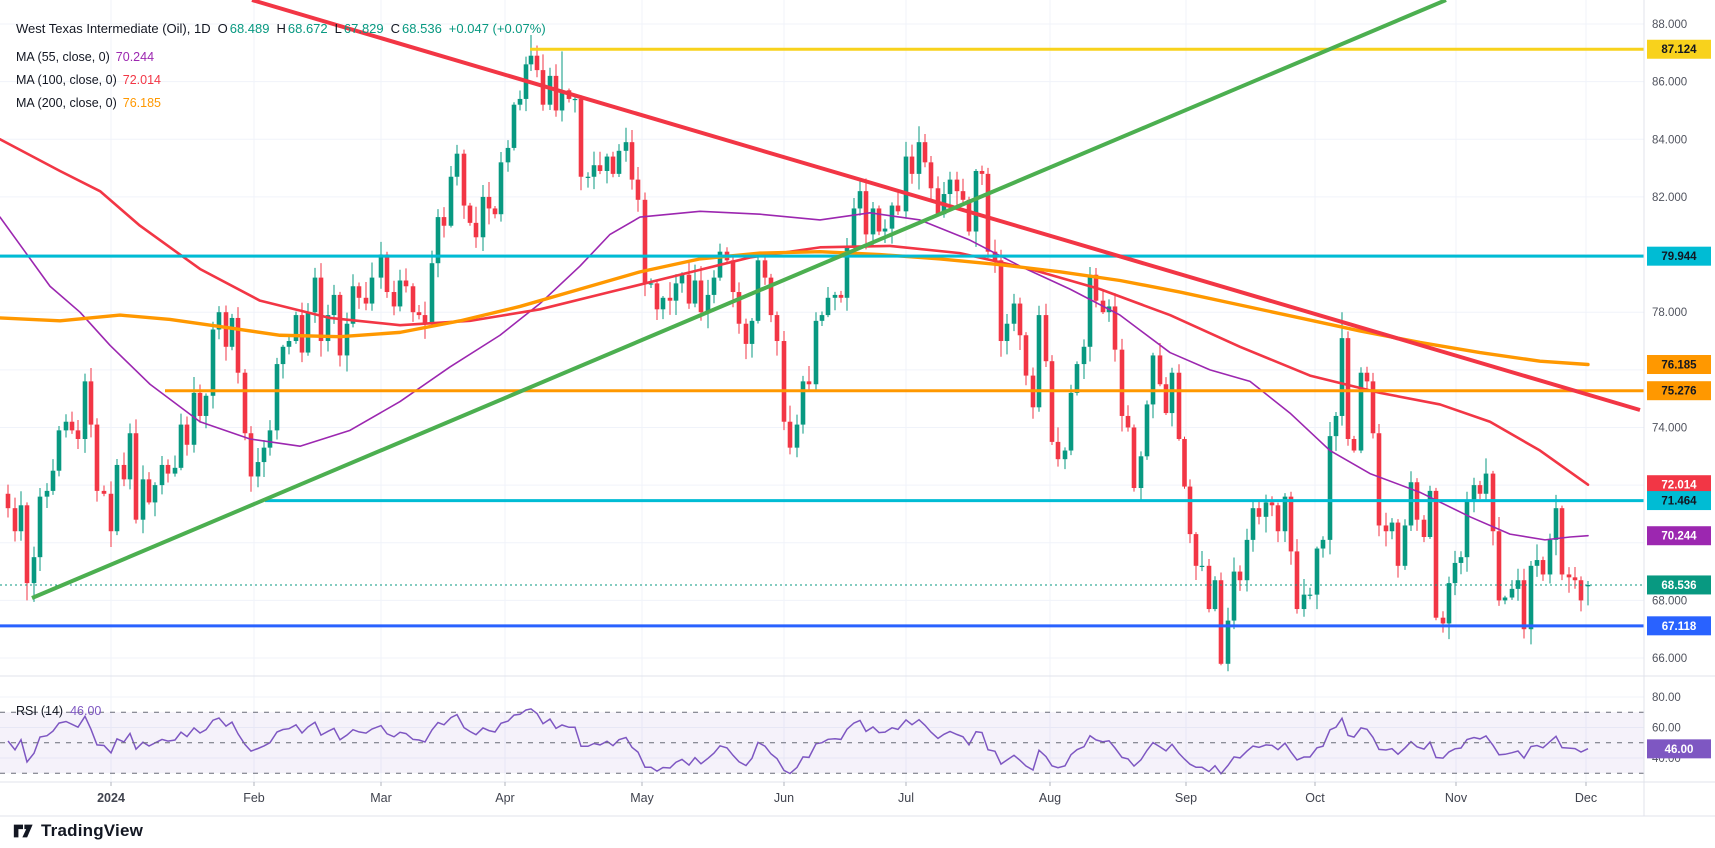 This screenshot has height=848, width=1715. Describe the element at coordinates (307, 28) in the screenshot. I see `high-value: 68.672` at that location.